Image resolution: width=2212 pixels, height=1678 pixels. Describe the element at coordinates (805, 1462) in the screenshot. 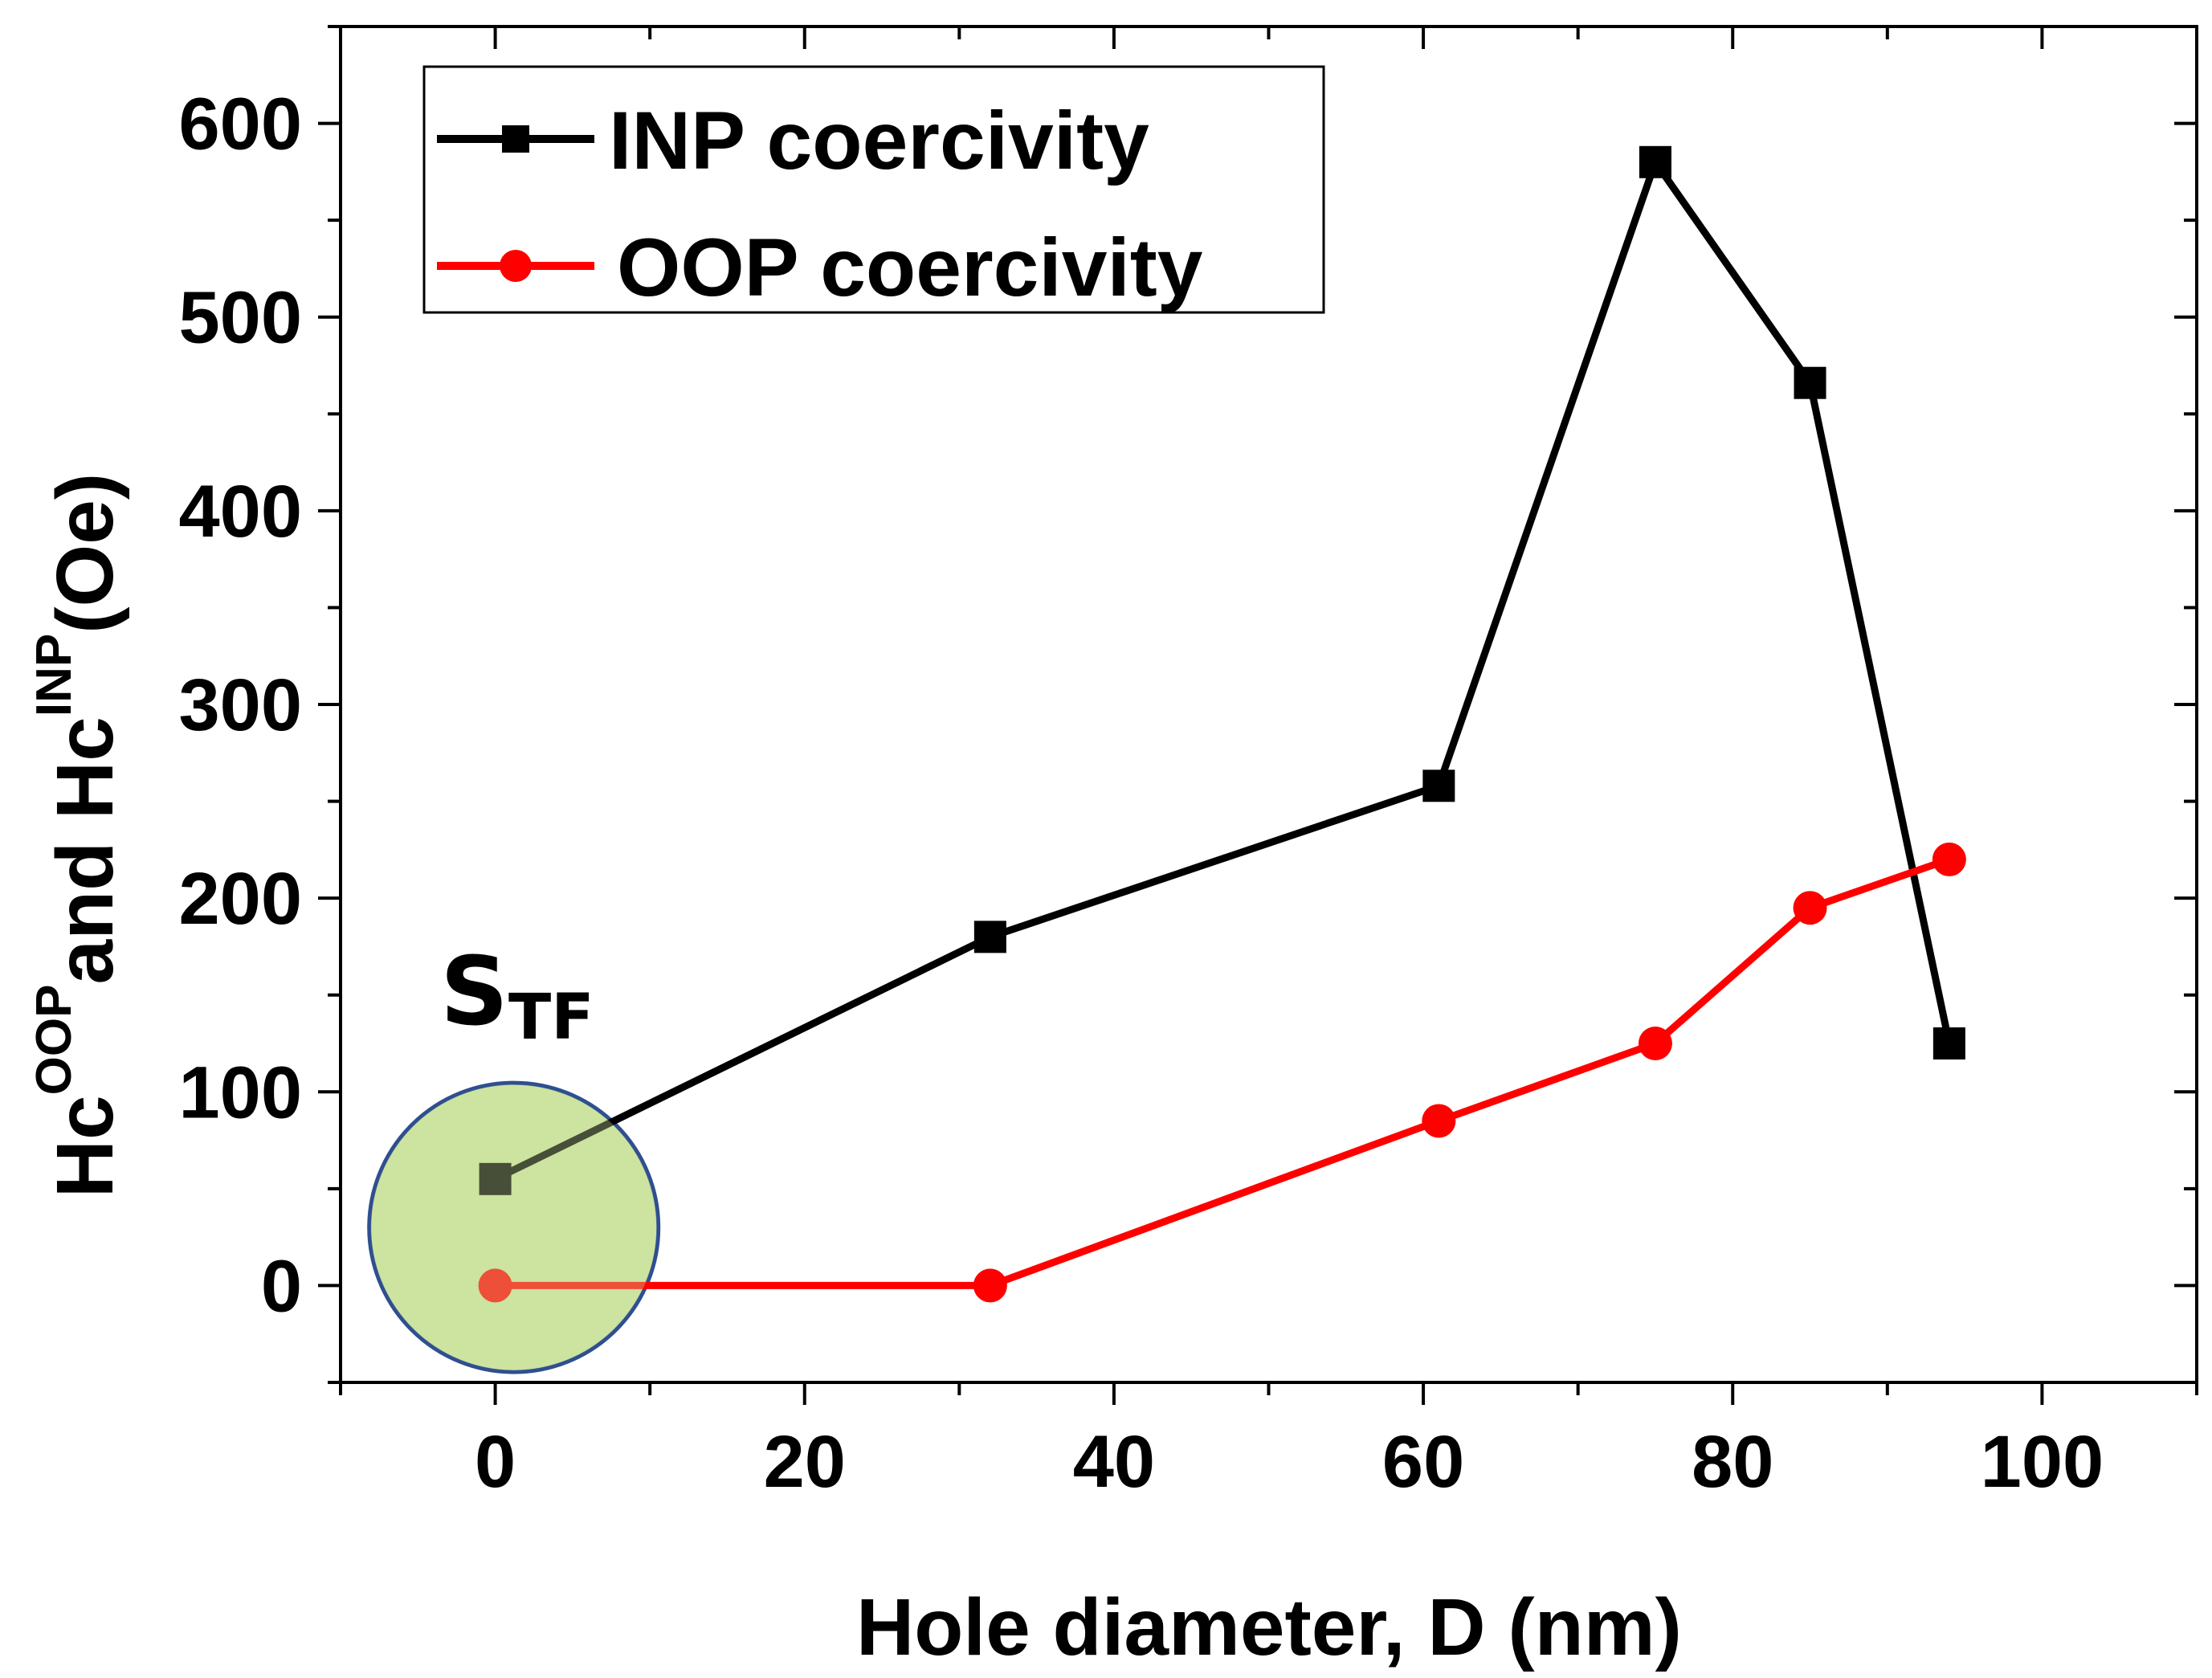

I see `x-tick-label: 20` at that location.